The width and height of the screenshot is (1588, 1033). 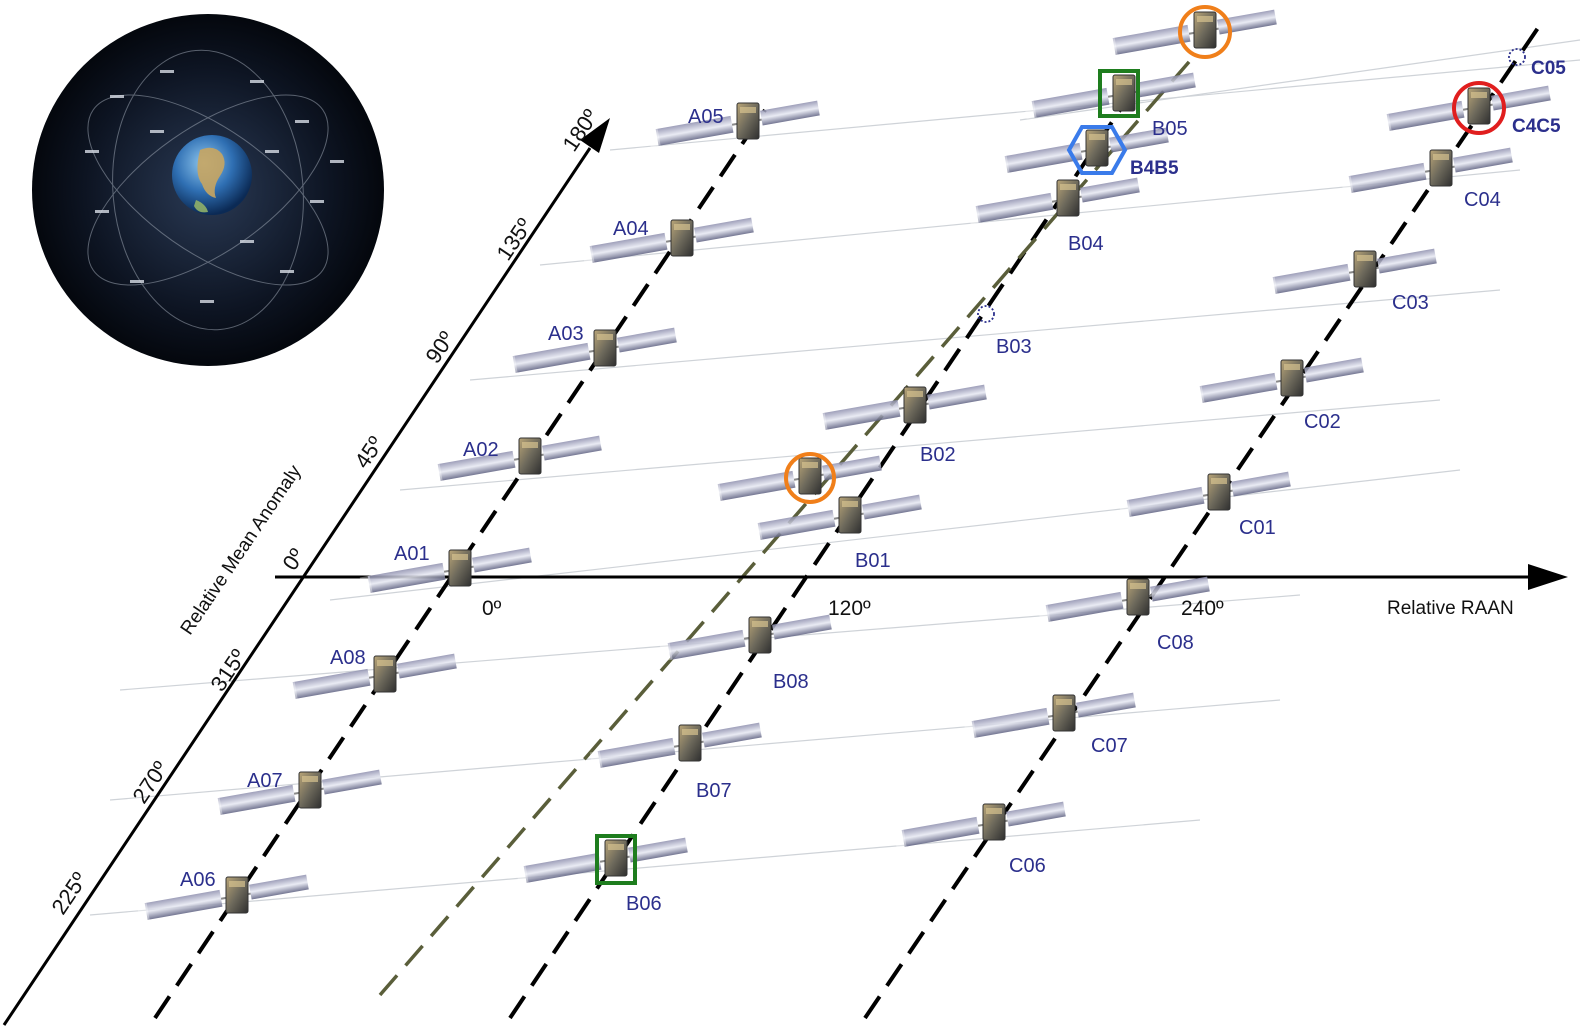 What do you see at coordinates (644, 904) in the screenshot?
I see `label-b06: B06` at bounding box center [644, 904].